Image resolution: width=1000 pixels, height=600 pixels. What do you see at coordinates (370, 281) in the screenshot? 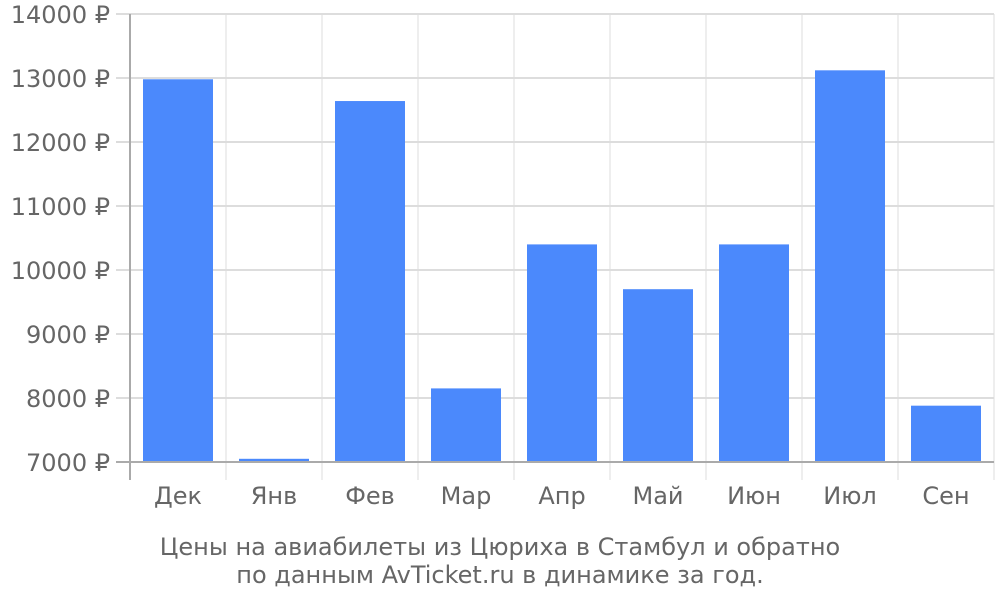
I see `bar-Фев` at bounding box center [370, 281].